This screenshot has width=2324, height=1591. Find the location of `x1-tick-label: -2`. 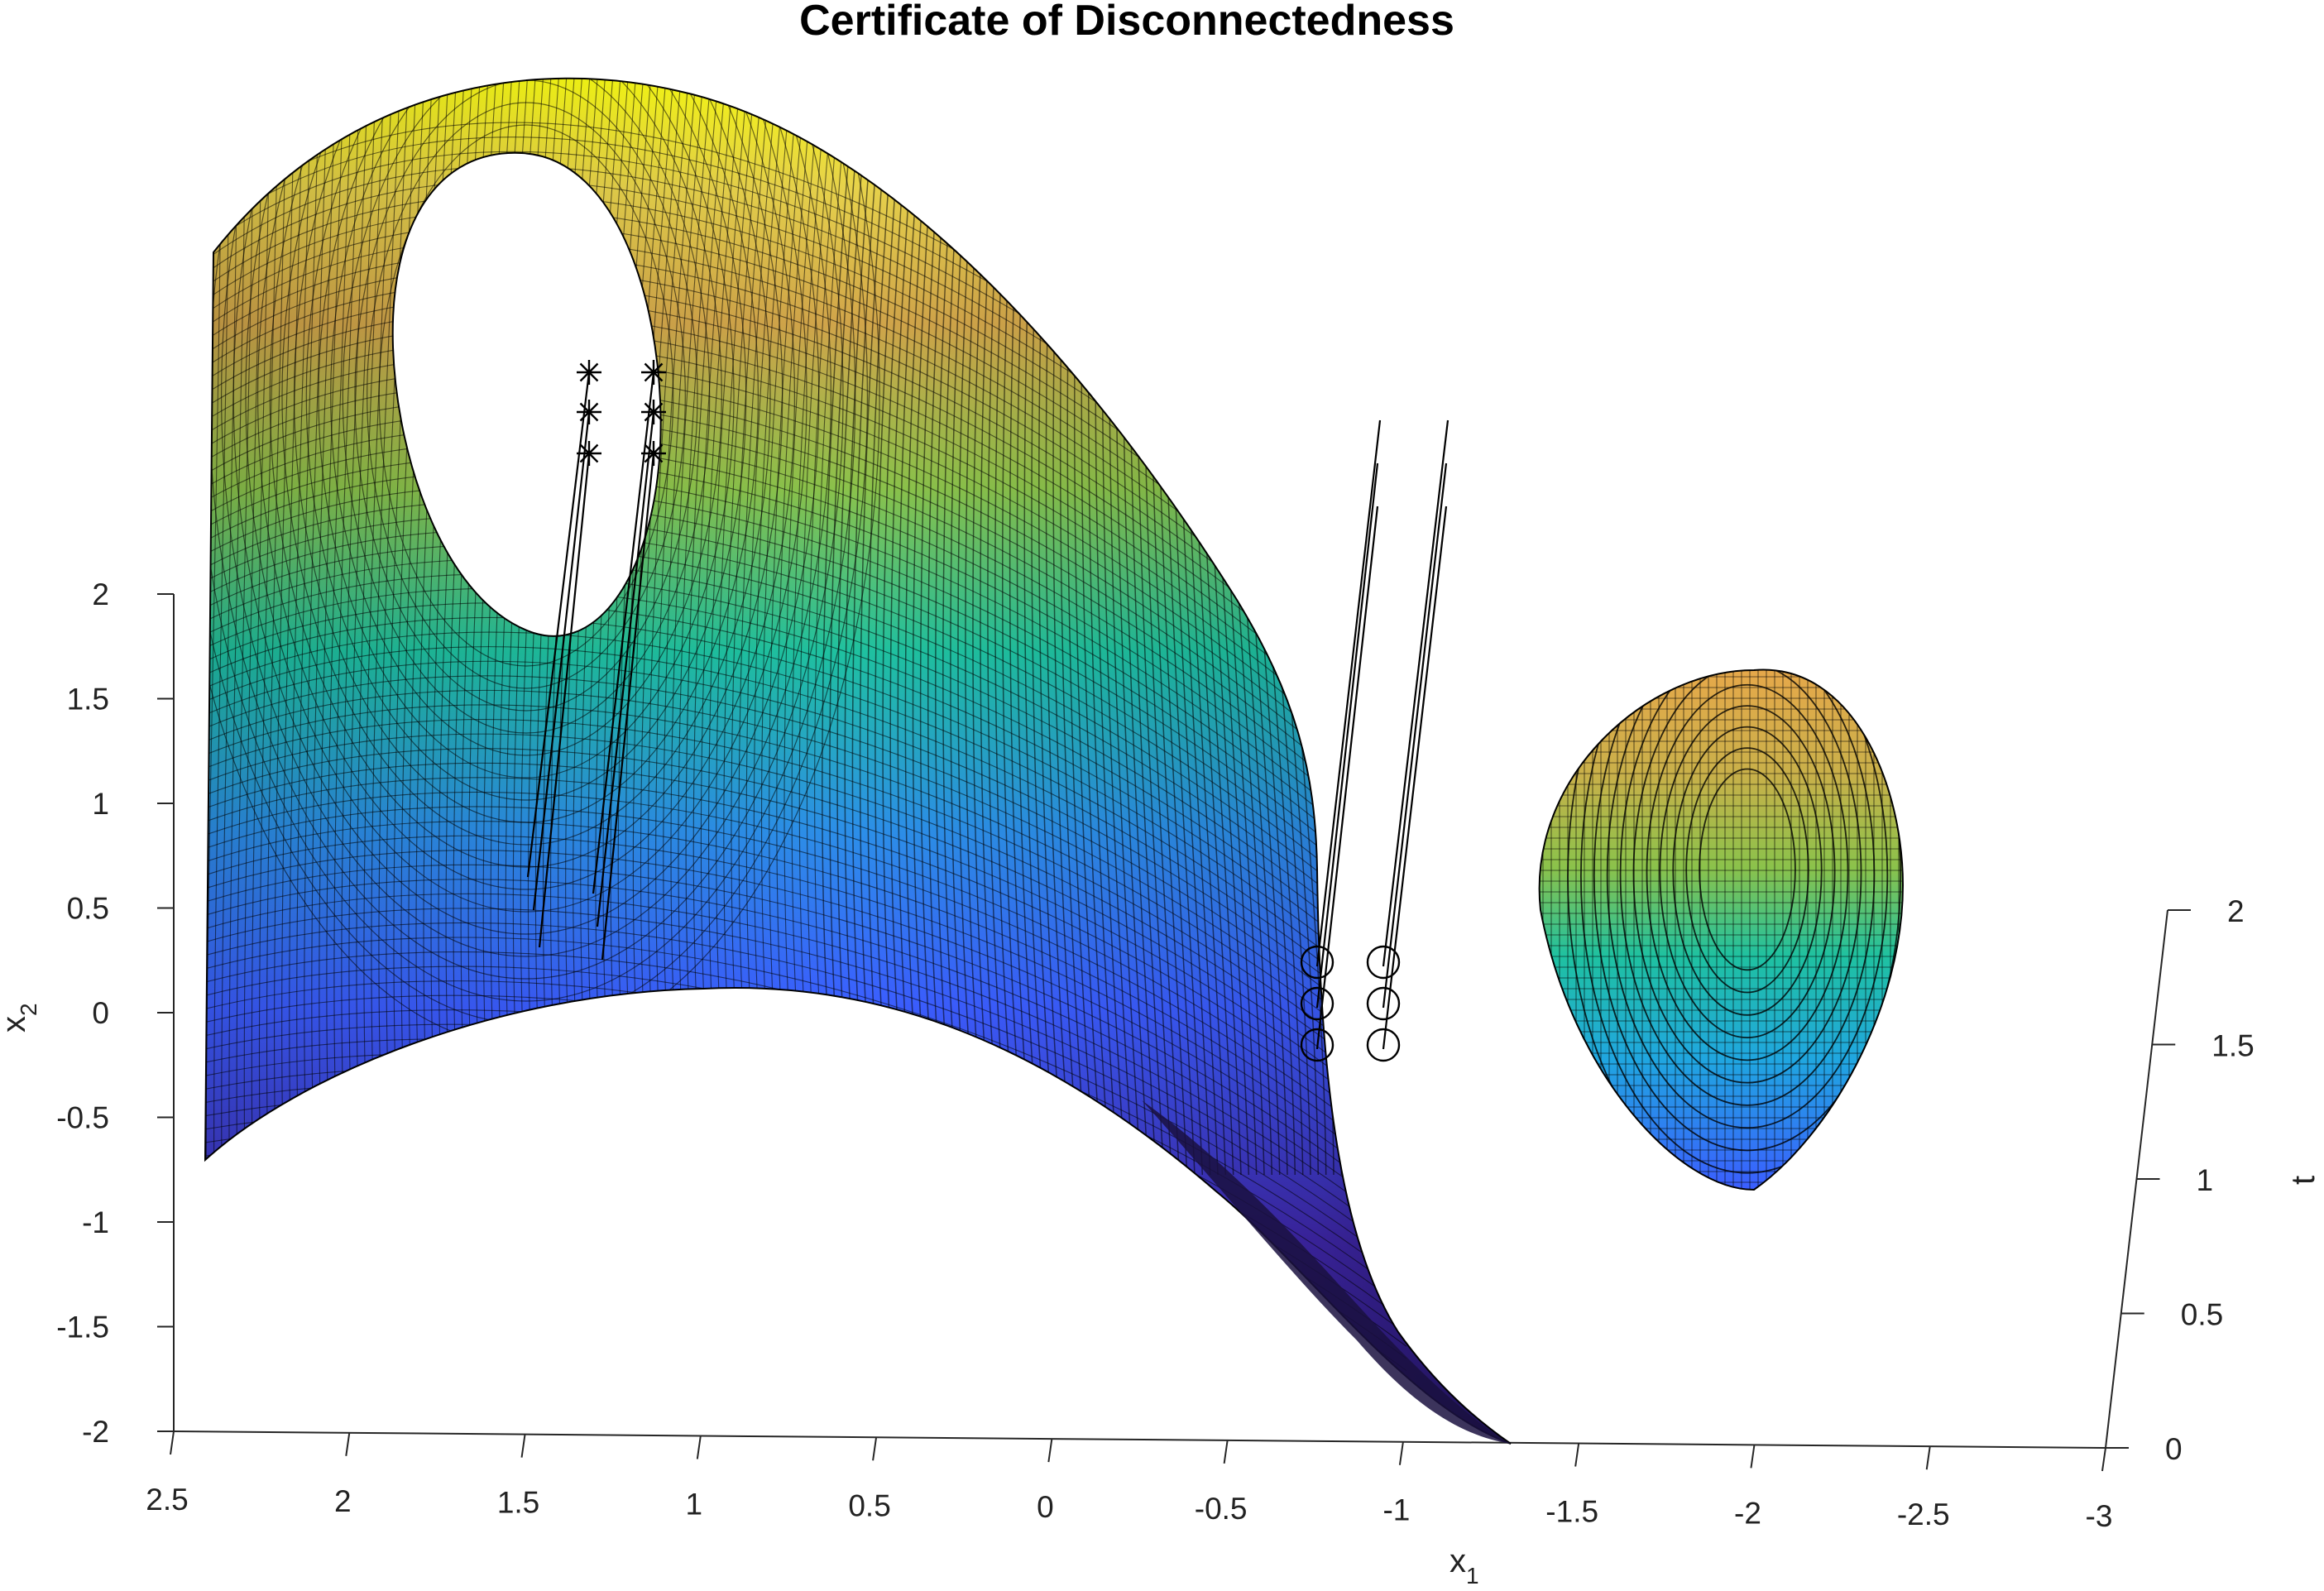

x1-tick-label: -2 is located at coordinates (1747, 1513).